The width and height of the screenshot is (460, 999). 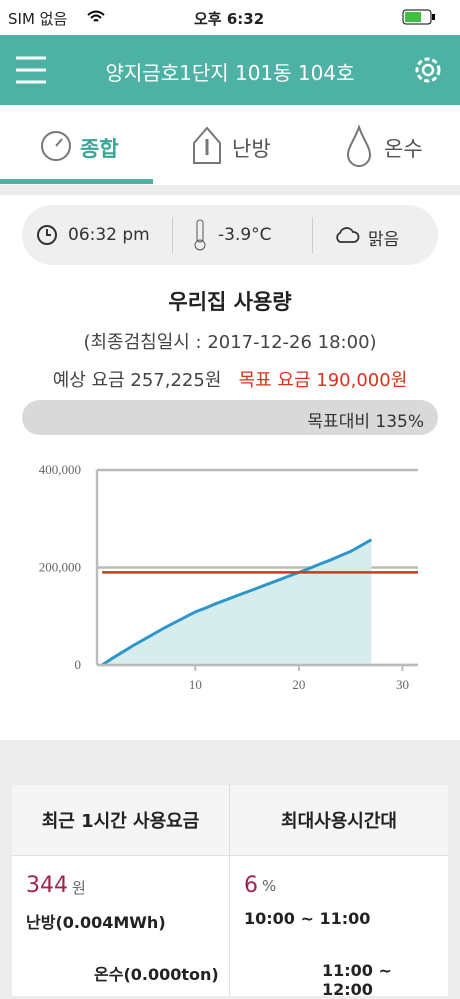 What do you see at coordinates (200, 235) in the screenshot?
I see `thermometer-icon` at bounding box center [200, 235].